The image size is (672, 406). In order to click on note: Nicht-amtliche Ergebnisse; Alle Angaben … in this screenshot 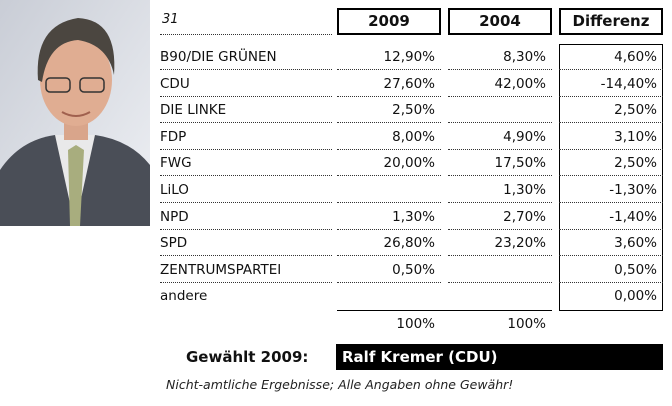, I will do `click(340, 384)`.